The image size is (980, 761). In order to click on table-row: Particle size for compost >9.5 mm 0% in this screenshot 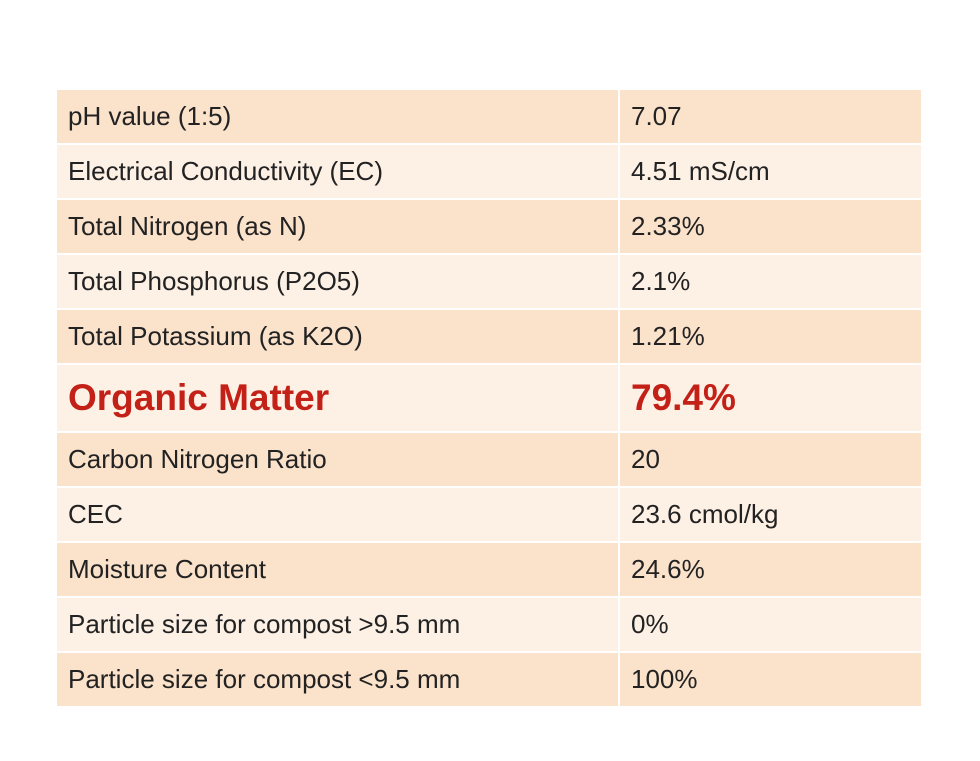, I will do `click(489, 624)`.